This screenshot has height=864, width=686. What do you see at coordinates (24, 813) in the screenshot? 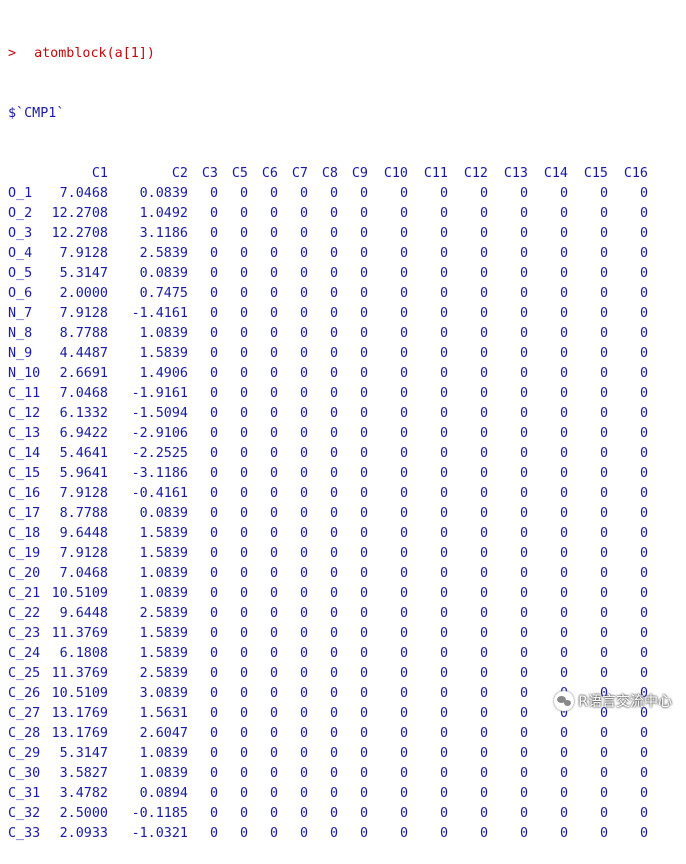
I see `row-name: C_32` at bounding box center [24, 813].